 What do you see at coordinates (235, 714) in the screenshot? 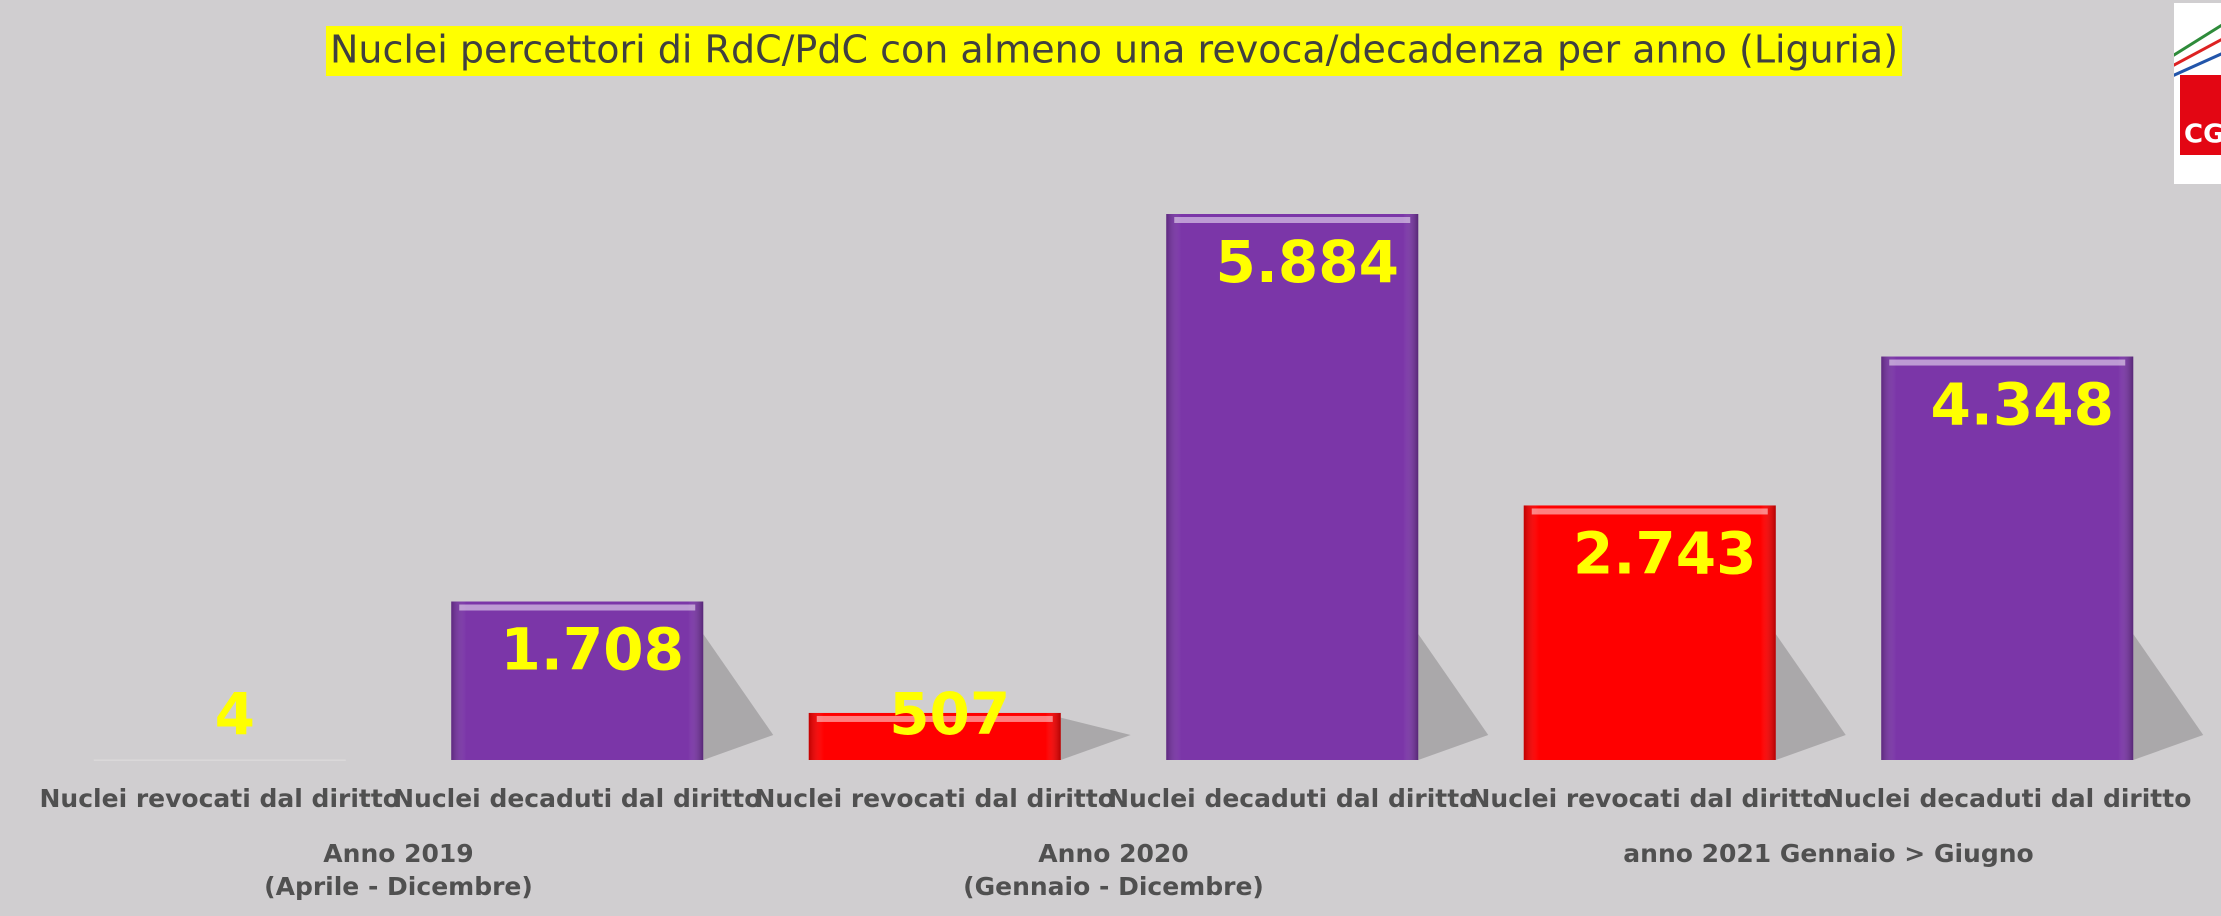
I see `value-label: 4` at bounding box center [235, 714].